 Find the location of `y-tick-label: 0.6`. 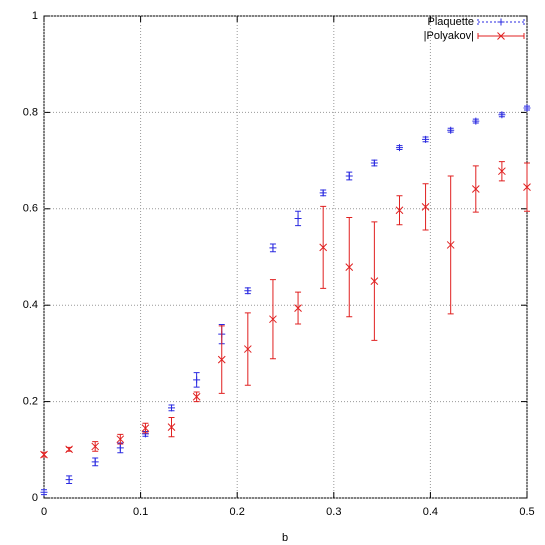

y-tick-label: 0.6 is located at coordinates (30, 209).